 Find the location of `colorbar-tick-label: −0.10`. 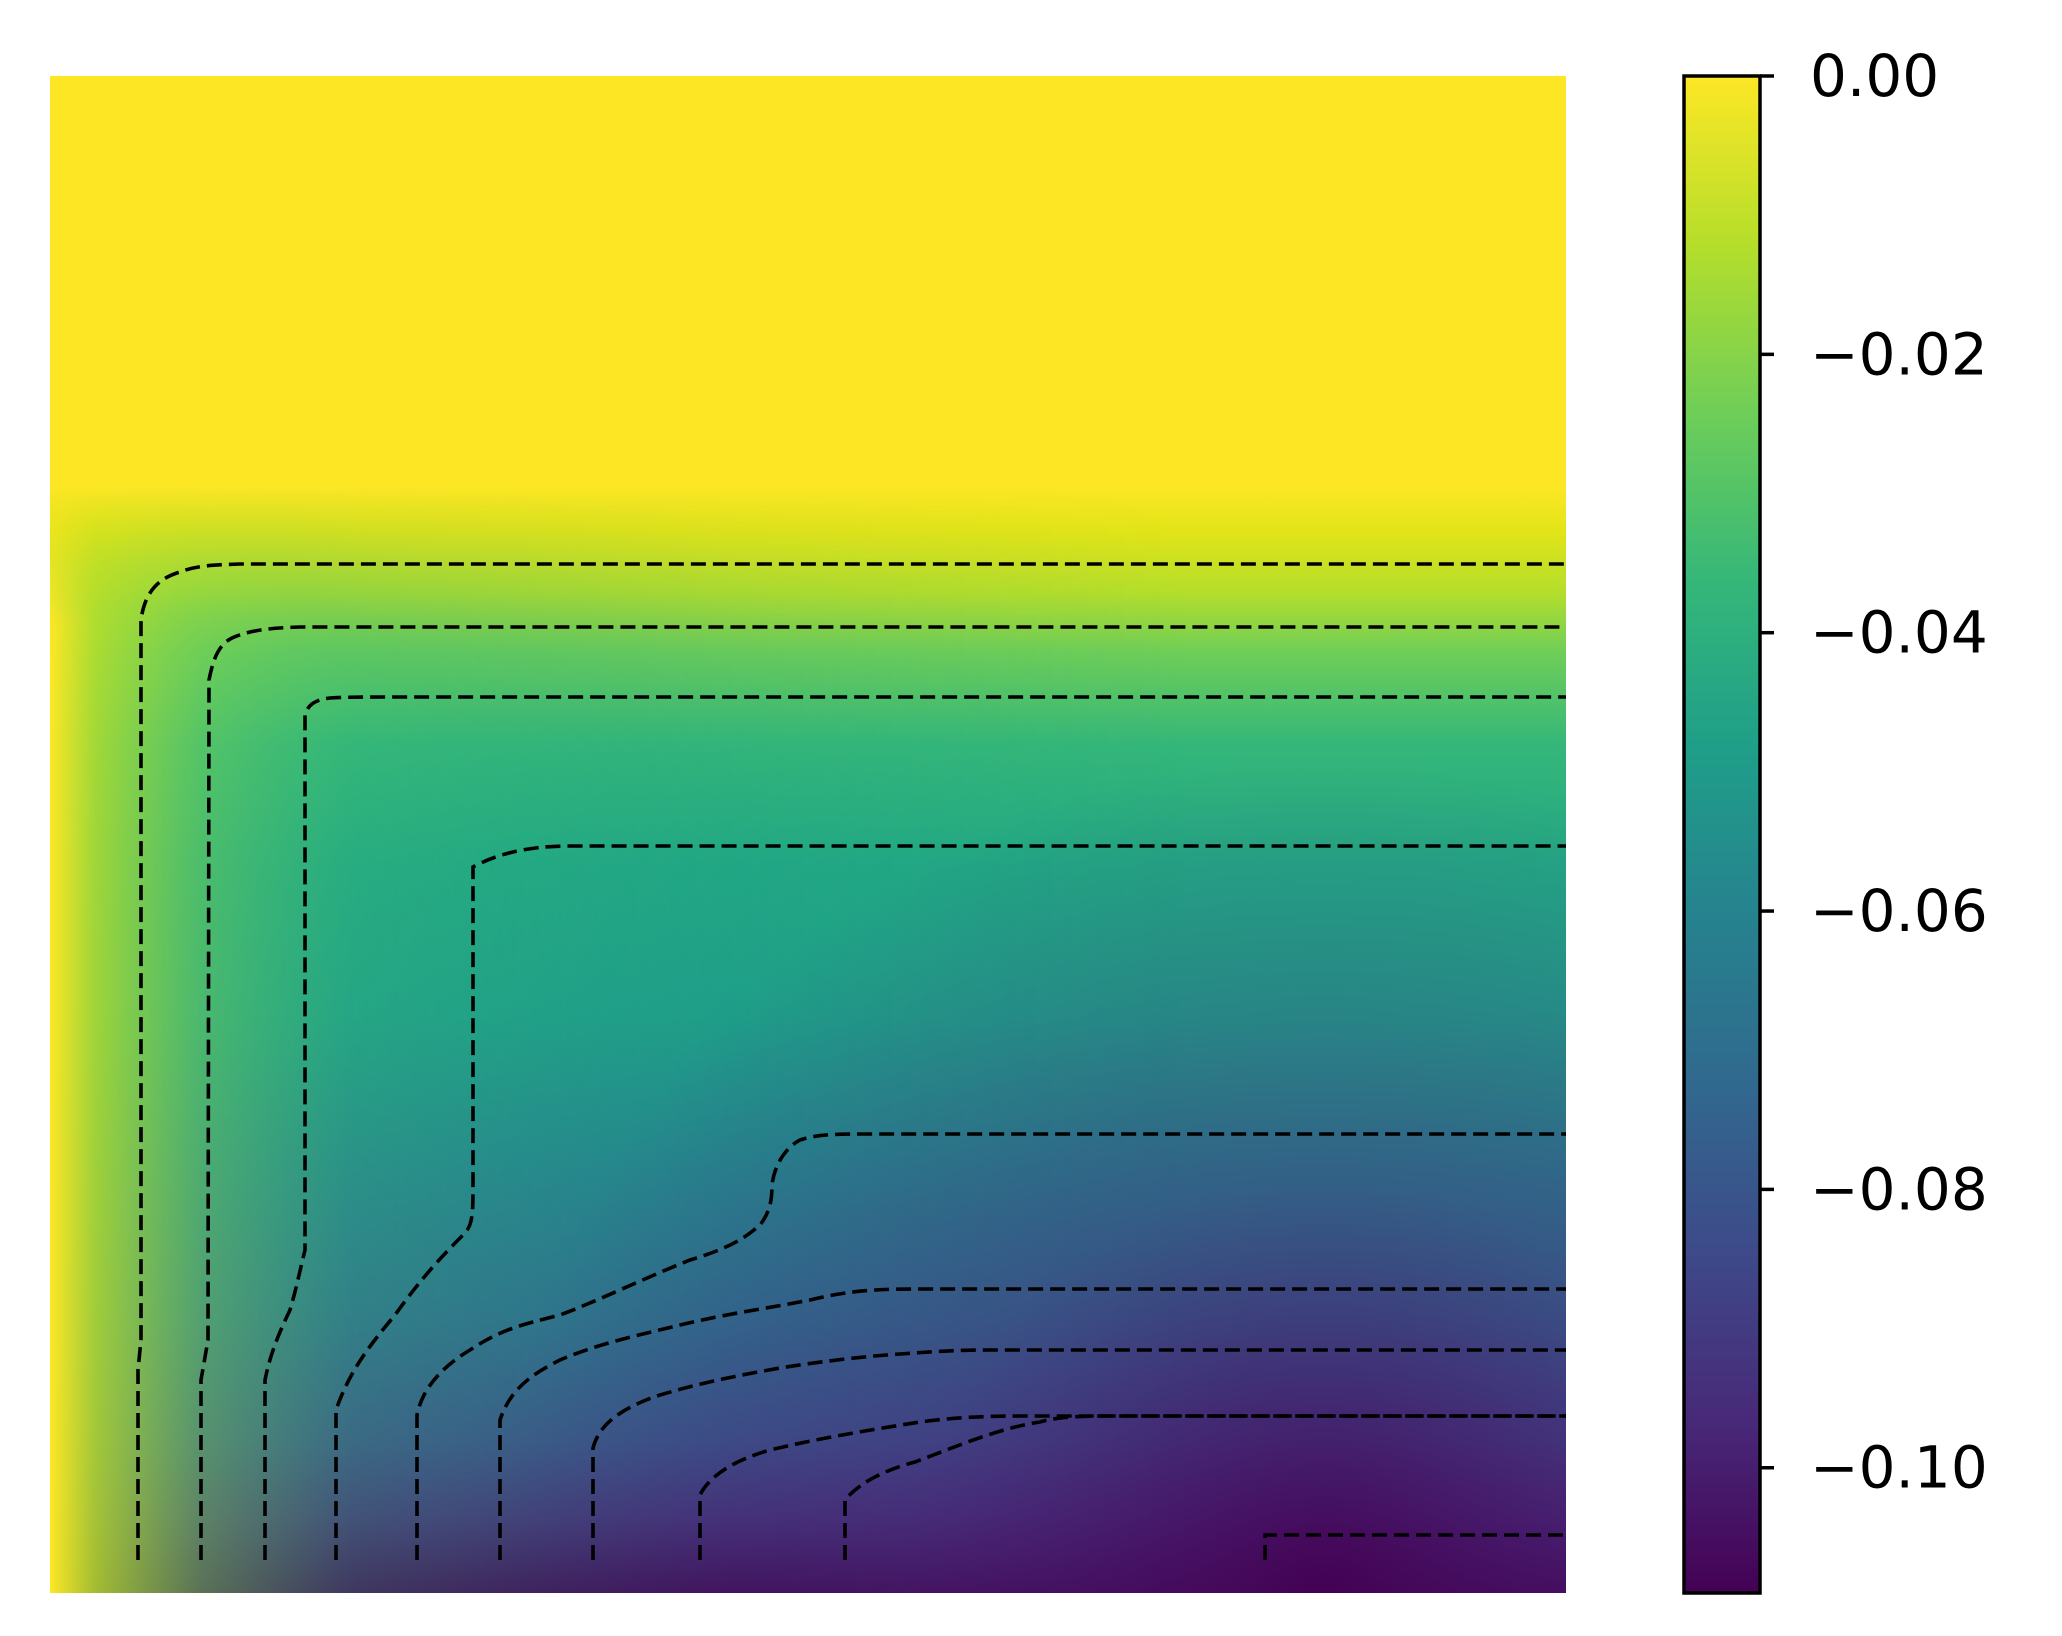

colorbar-tick-label: −0.10 is located at coordinates (1899, 1468).